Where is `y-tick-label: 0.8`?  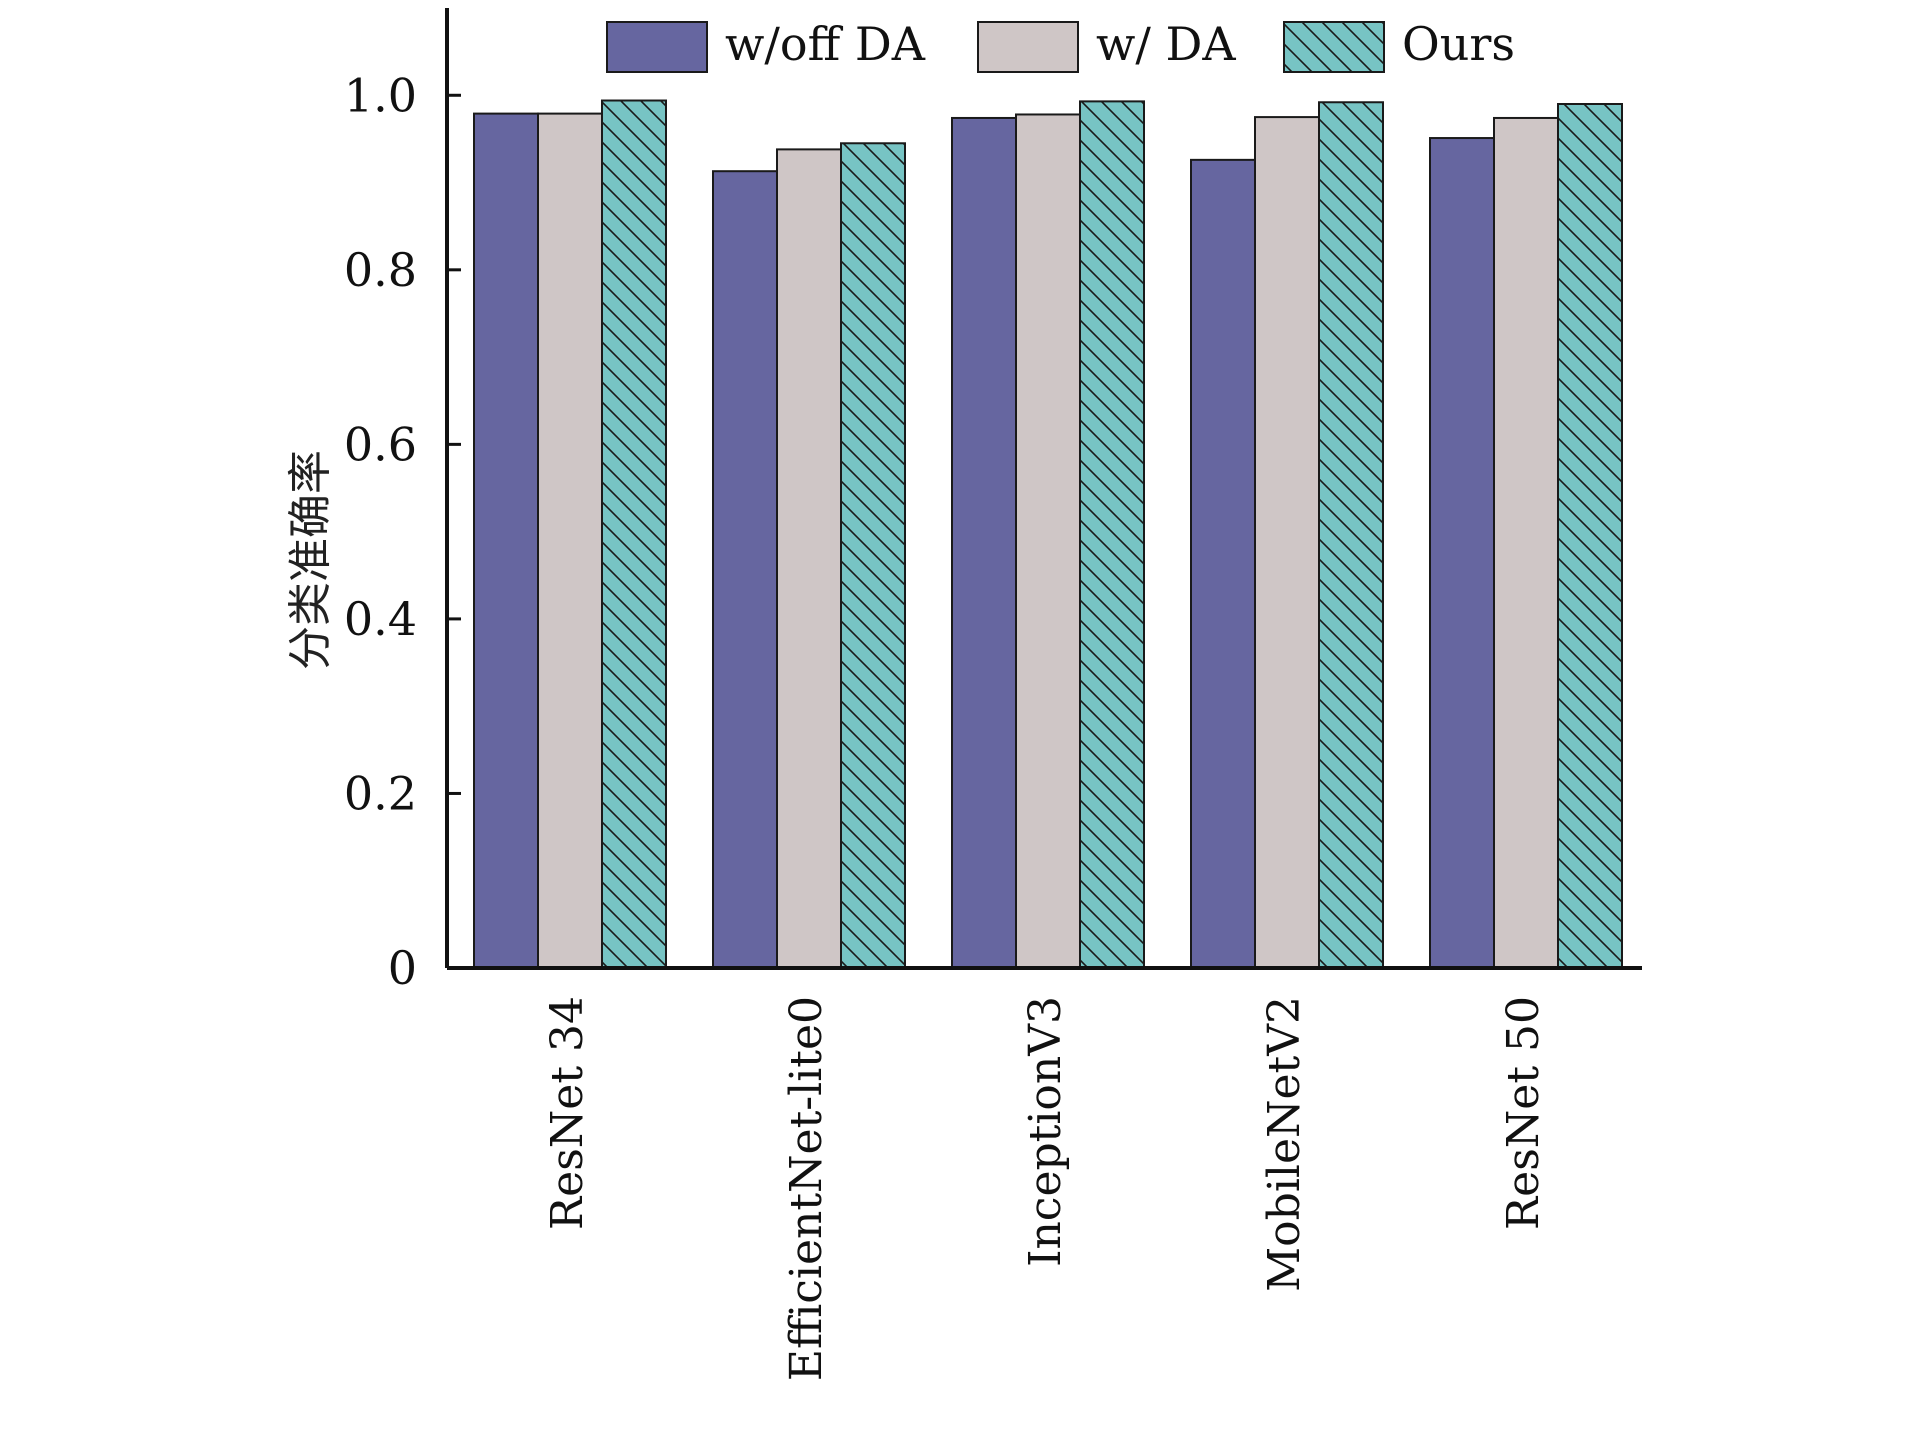
y-tick-label: 0.8 is located at coordinates (380, 270).